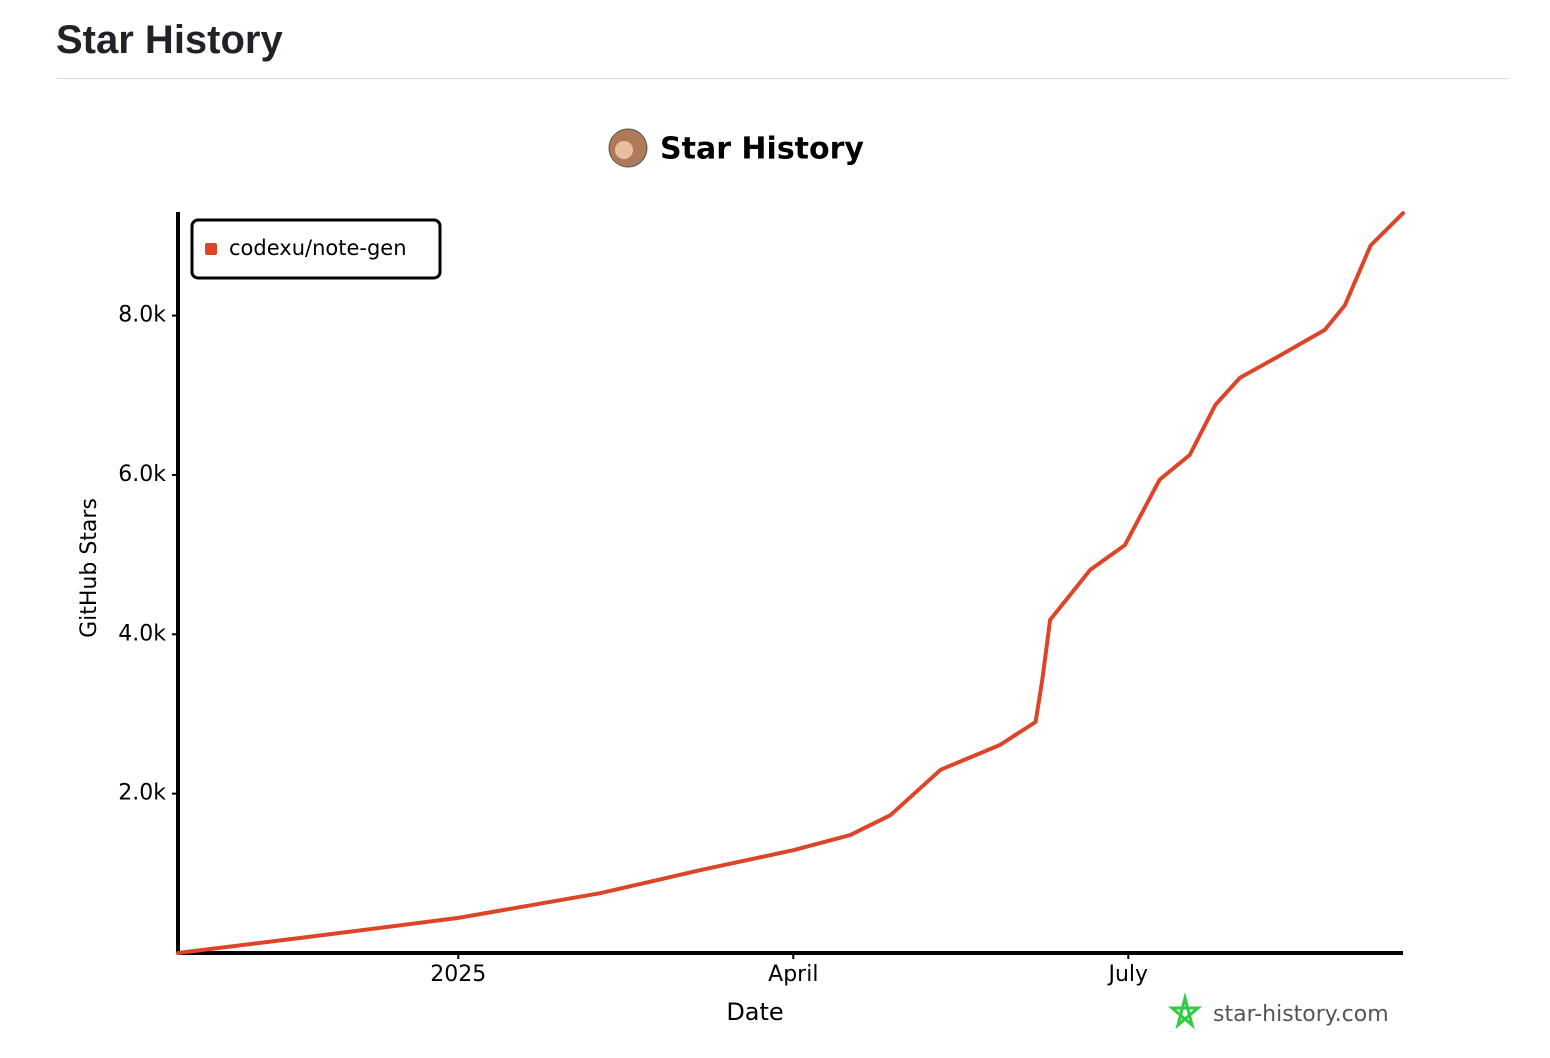 The height and width of the screenshot is (1058, 1550). Describe the element at coordinates (1185, 1011) in the screenshot. I see `watermark-icon` at that location.